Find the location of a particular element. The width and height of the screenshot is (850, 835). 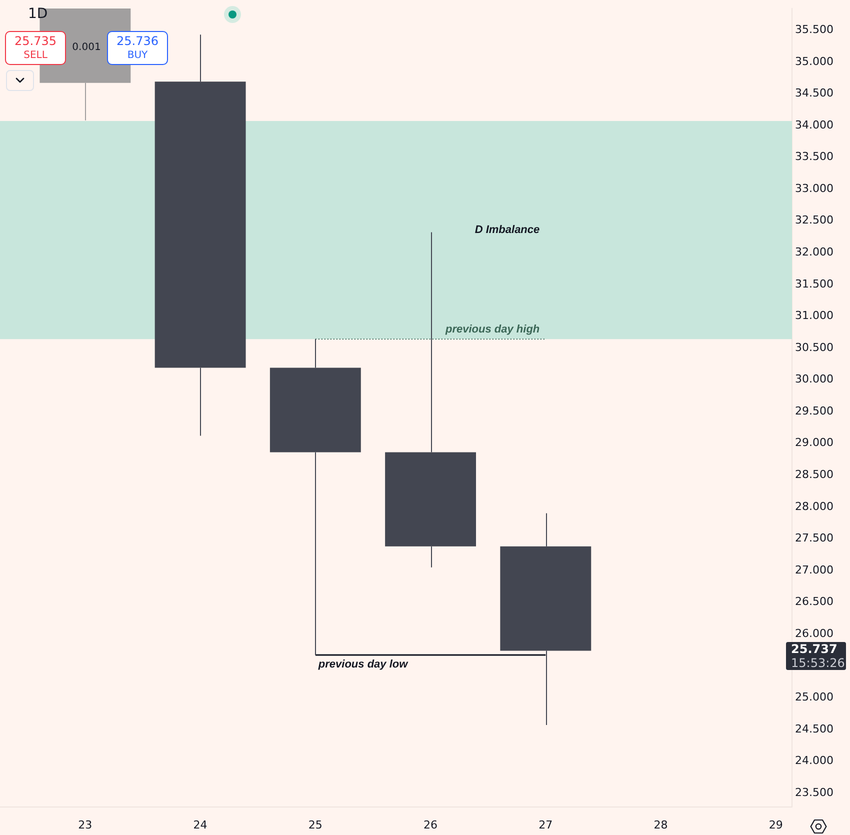

x-tick-label: 23 is located at coordinates (85, 825).